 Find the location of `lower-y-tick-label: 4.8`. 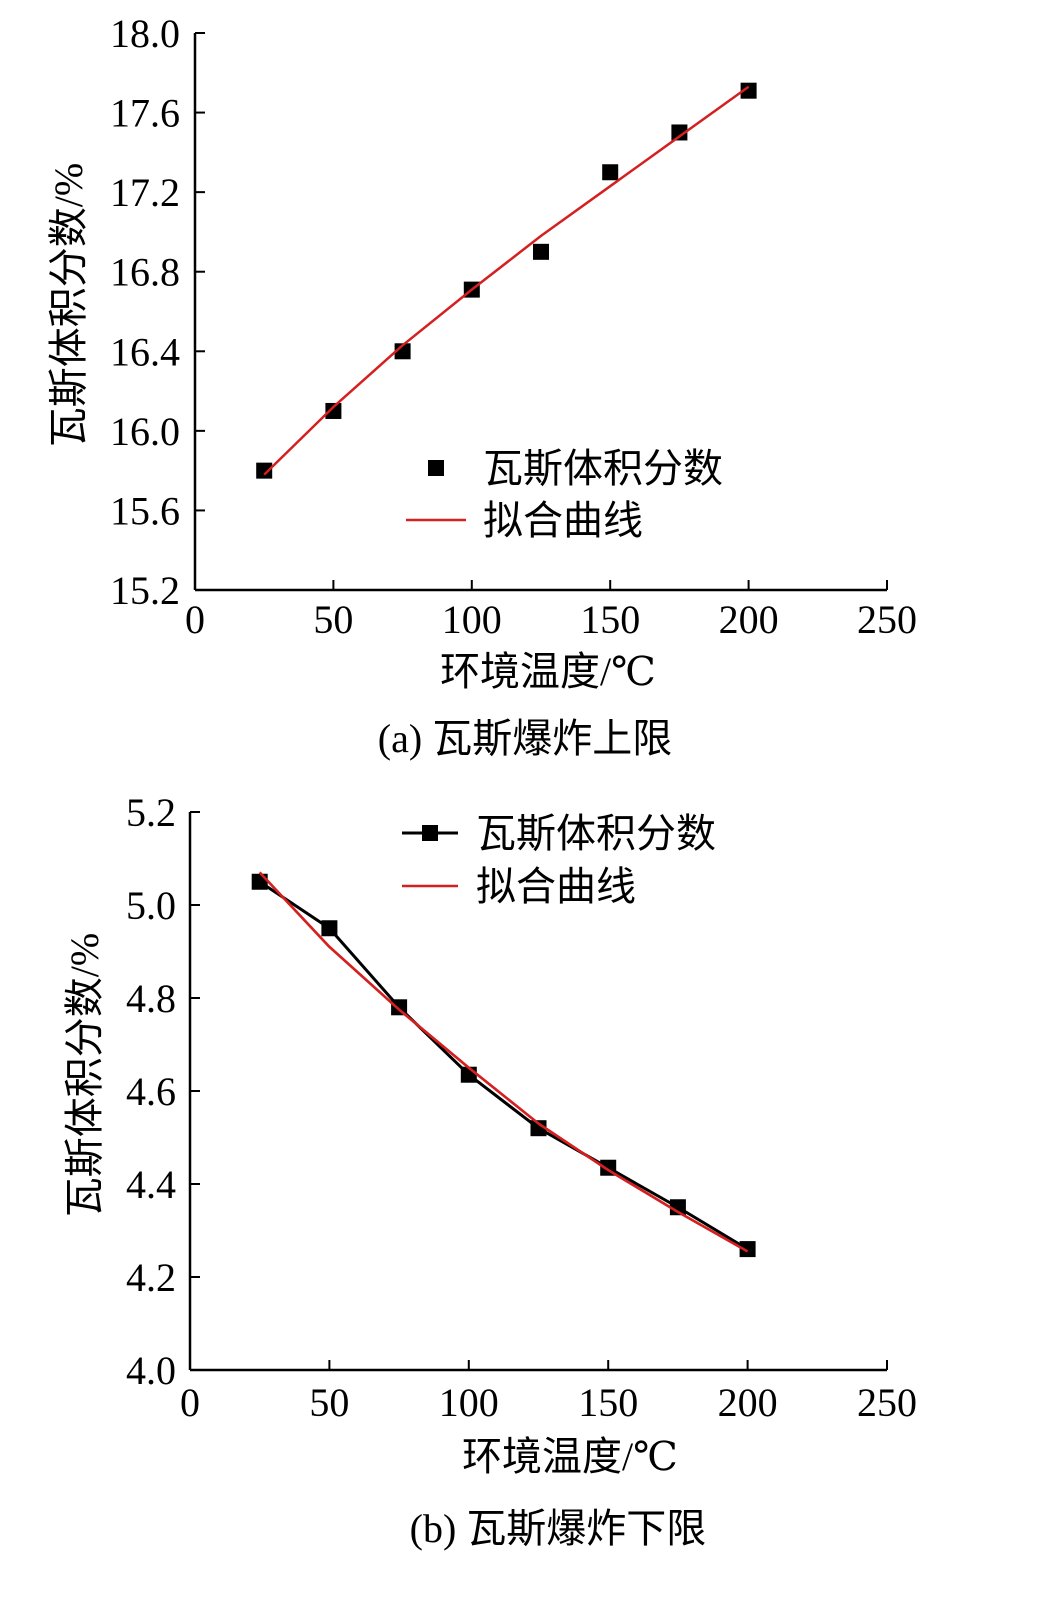

lower-y-tick-label: 4.8 is located at coordinates (151, 998).